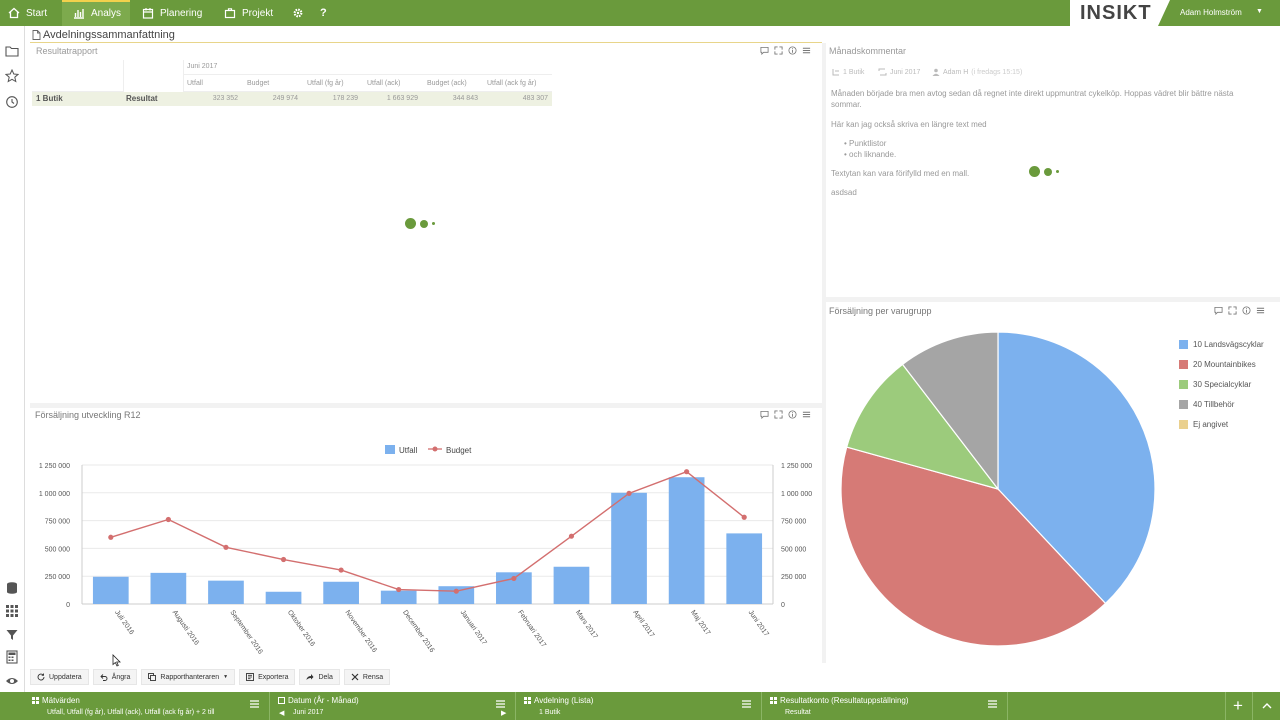 This screenshot has height=720, width=1280. I want to click on loading-indicator, so click(420, 223).